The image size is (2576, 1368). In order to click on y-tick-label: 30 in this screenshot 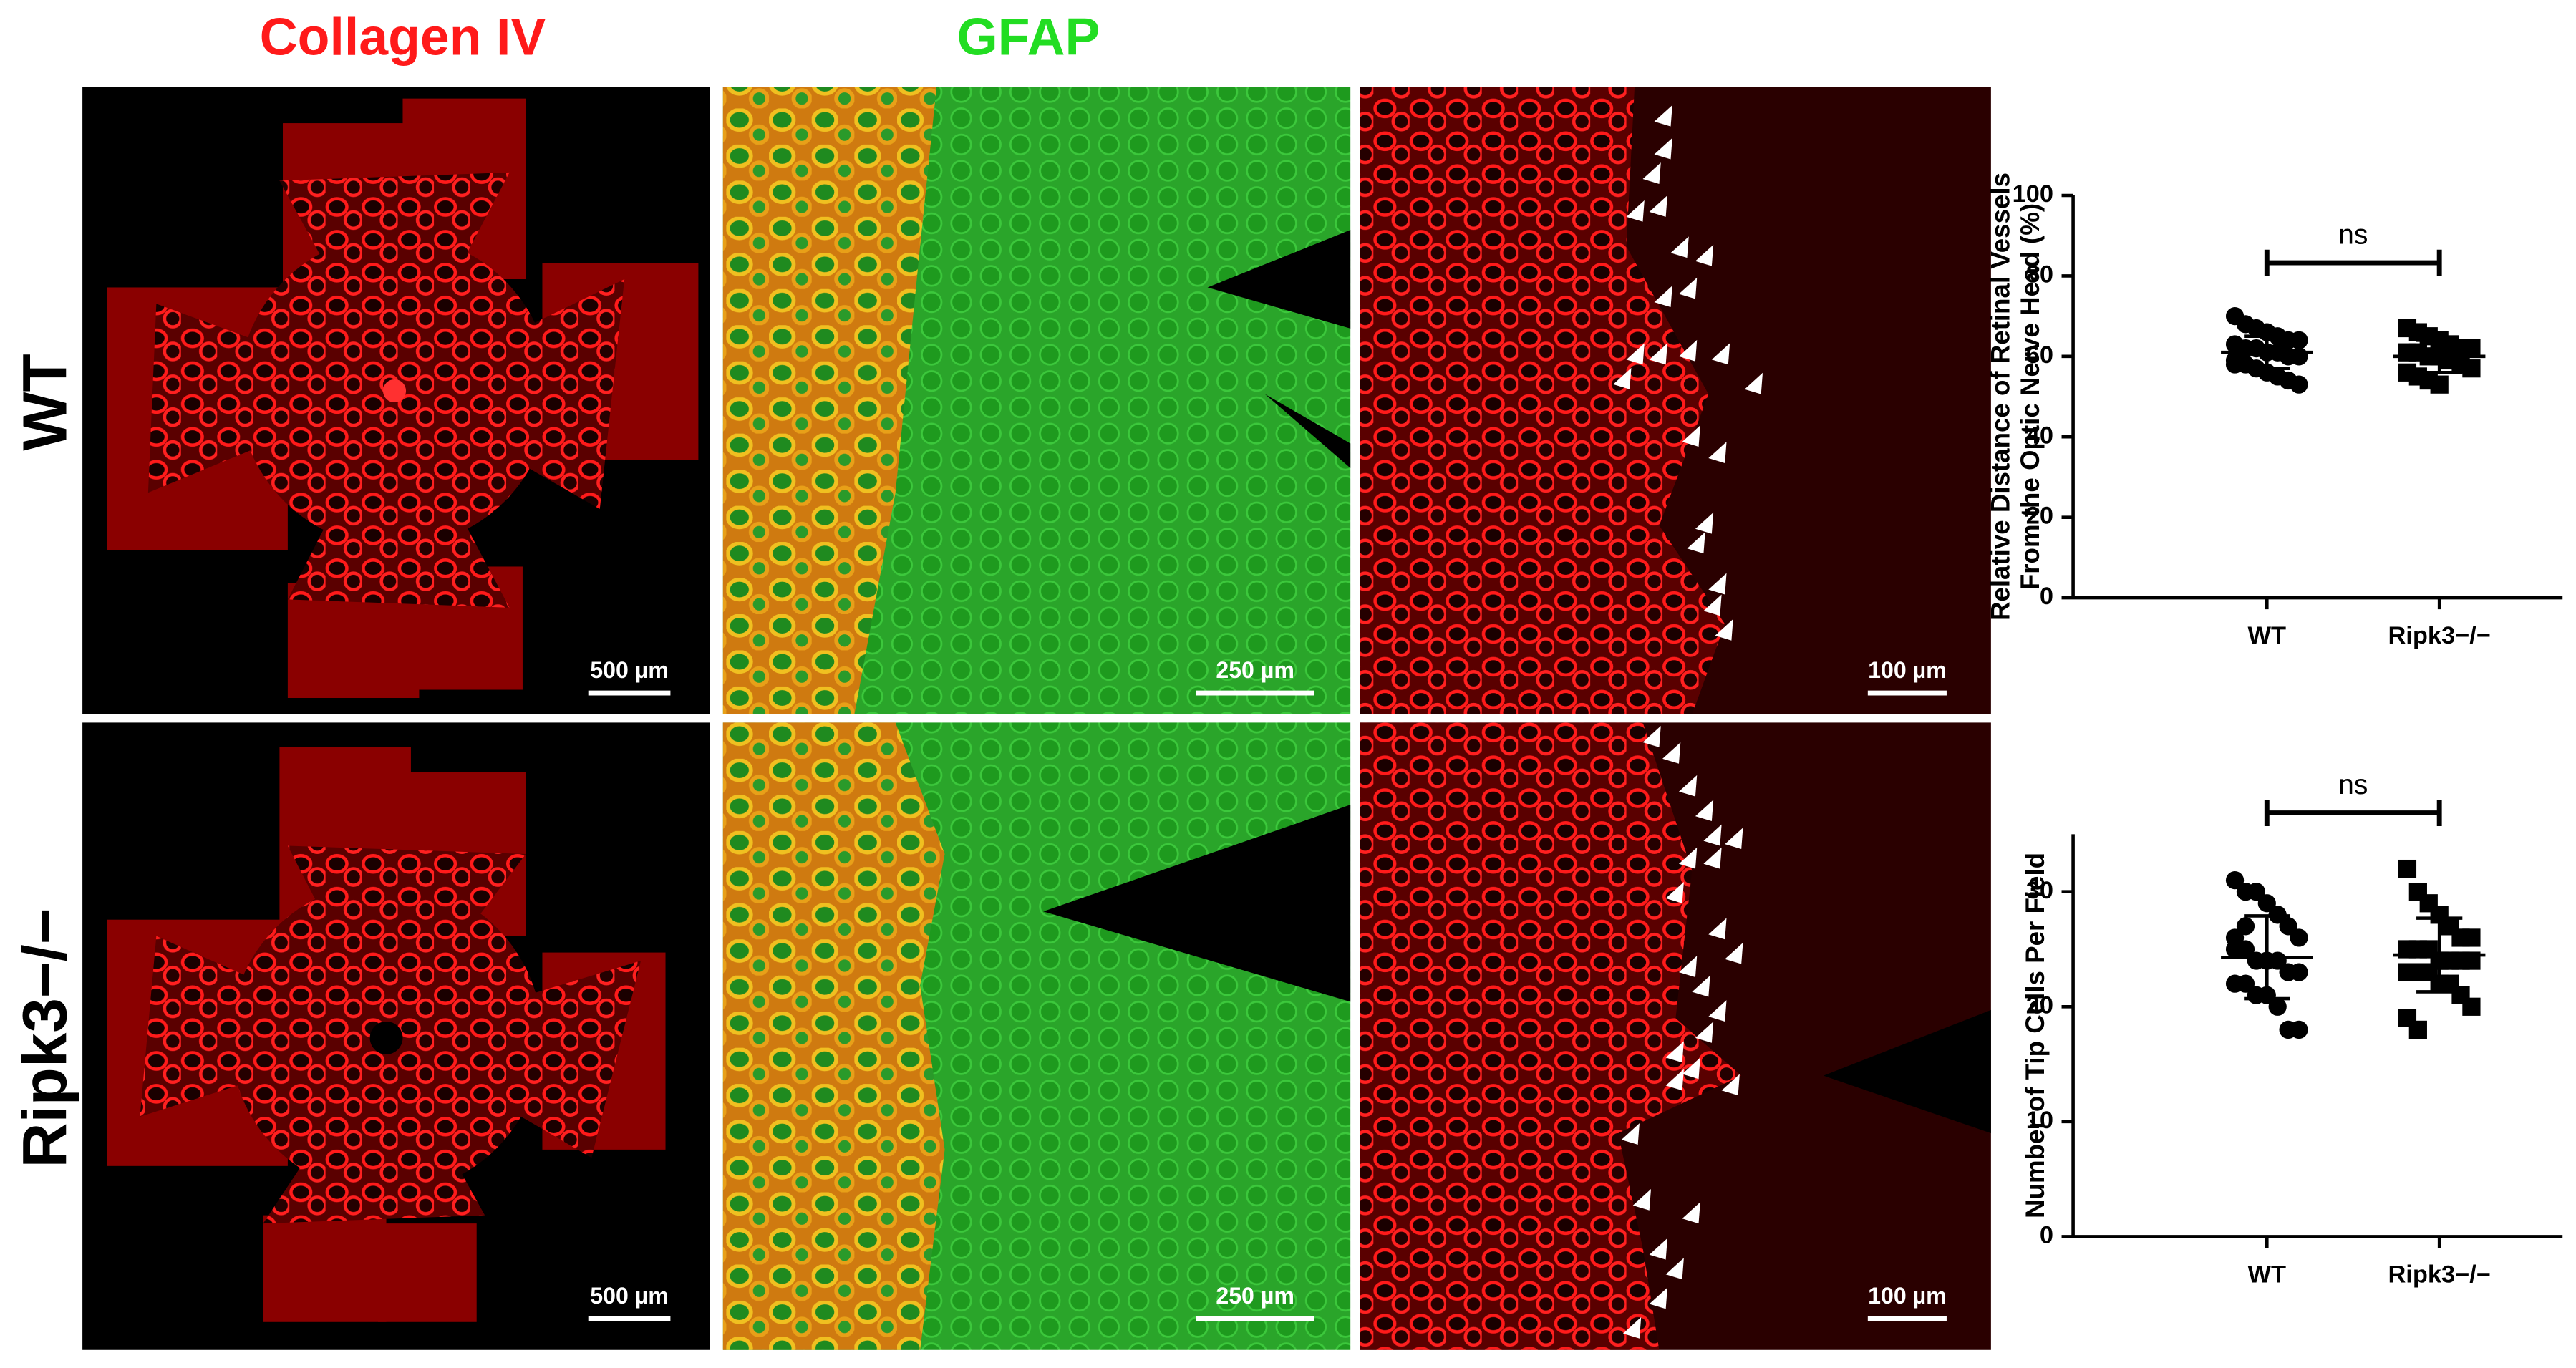, I will do `click(2040, 891)`.